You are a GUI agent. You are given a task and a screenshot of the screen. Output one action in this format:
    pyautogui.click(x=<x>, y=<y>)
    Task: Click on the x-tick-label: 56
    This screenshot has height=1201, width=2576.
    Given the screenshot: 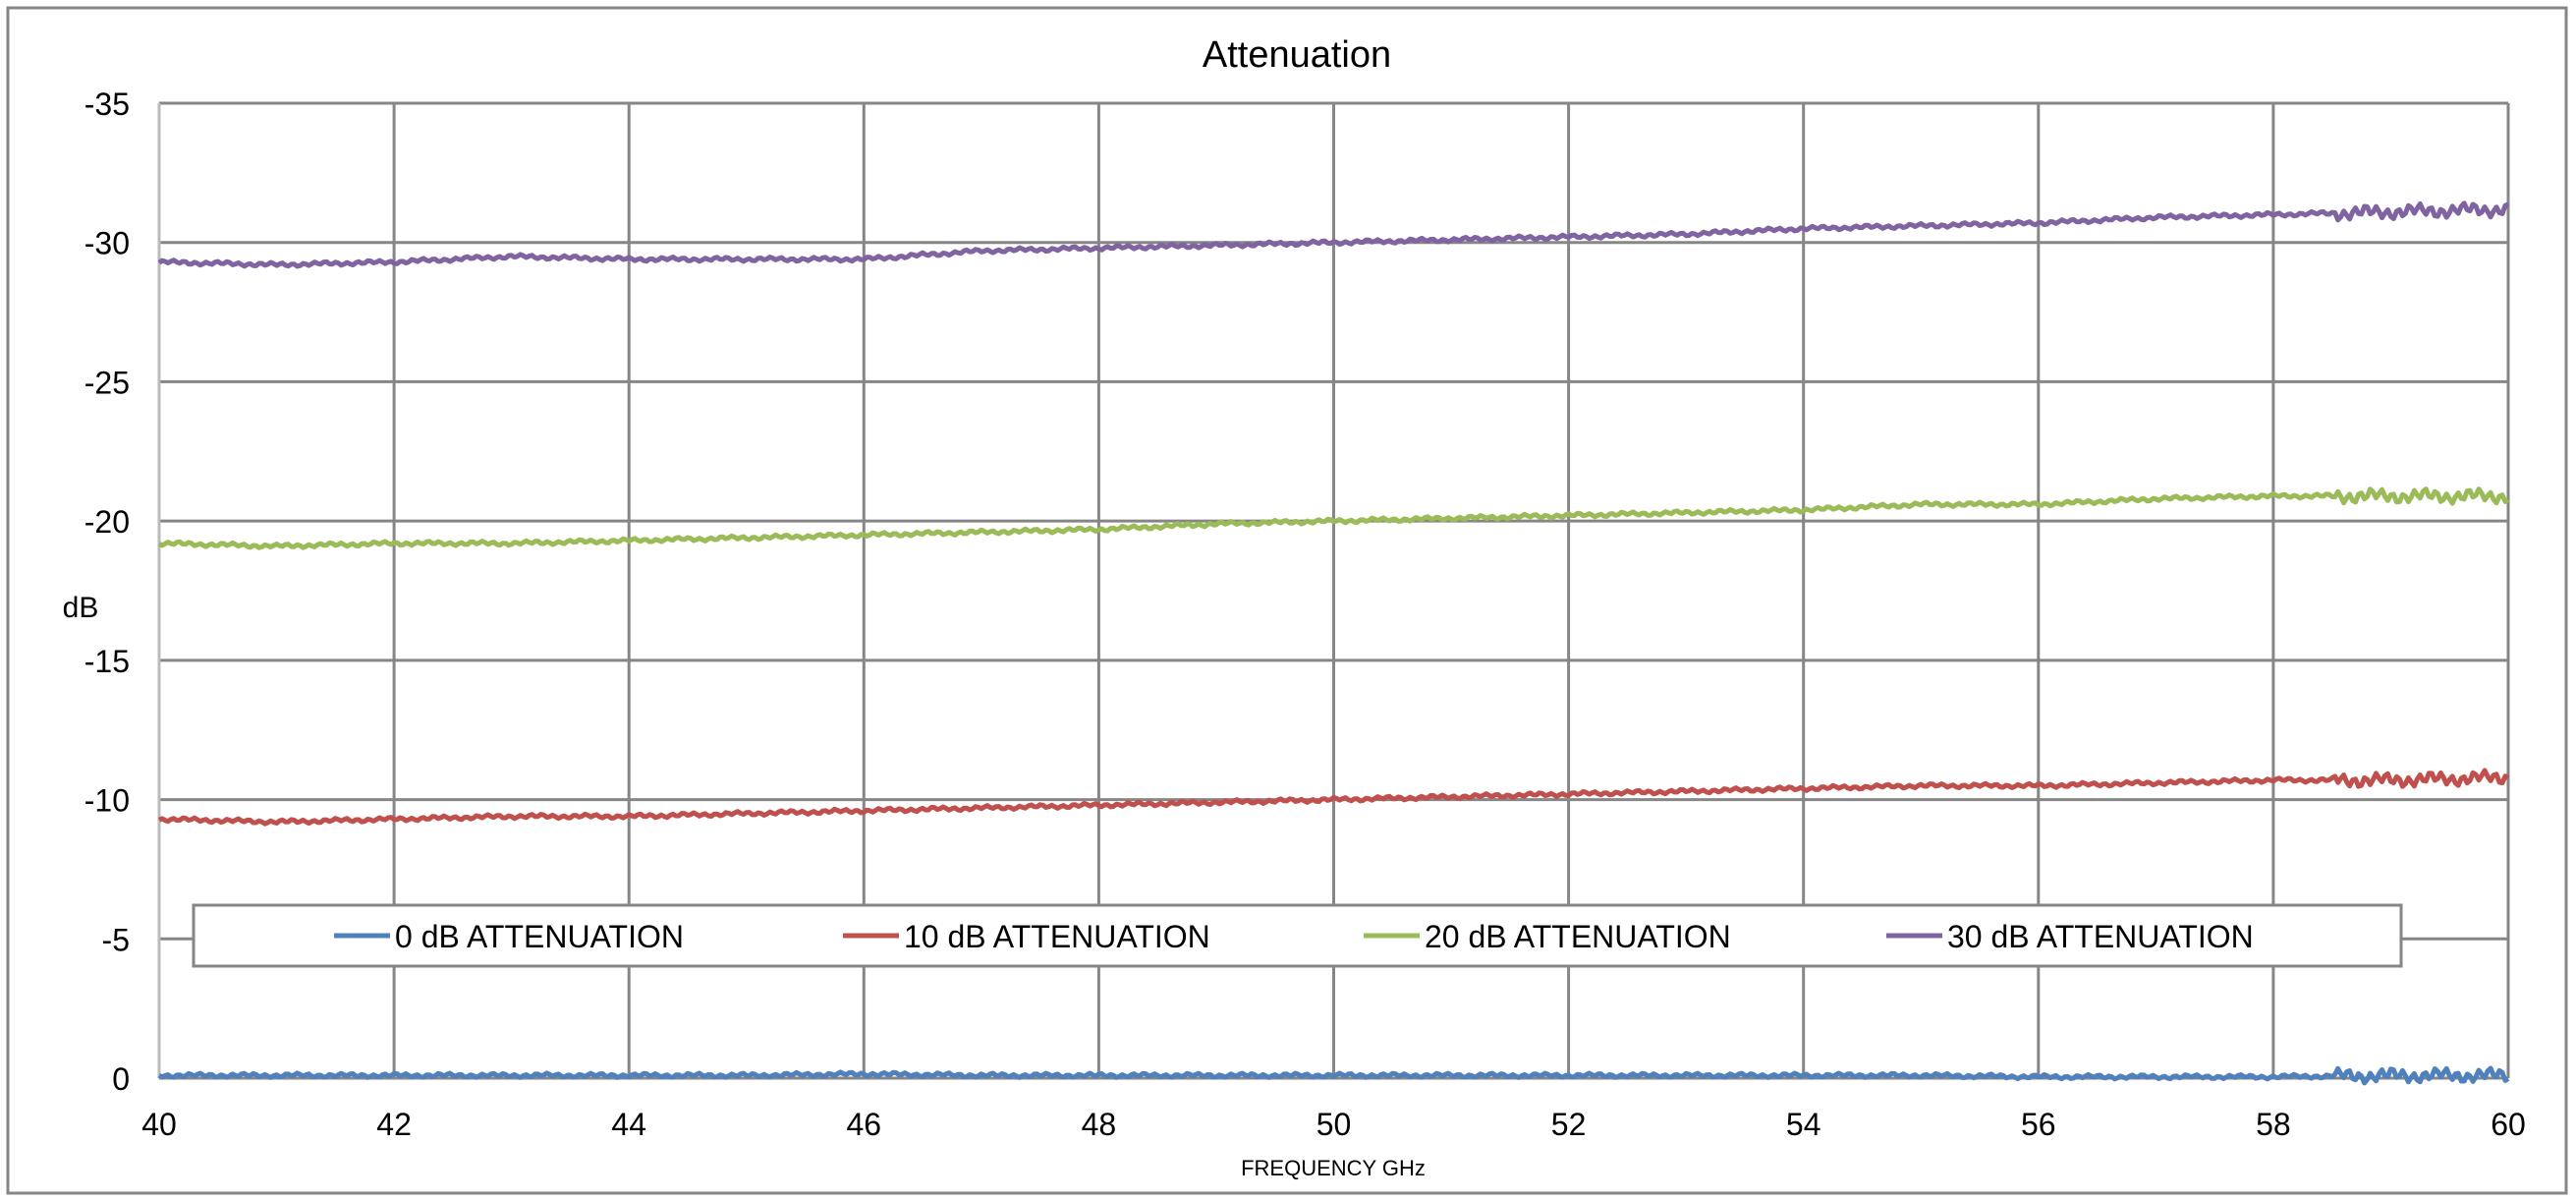 What is the action you would take?
    pyautogui.click(x=2038, y=1124)
    